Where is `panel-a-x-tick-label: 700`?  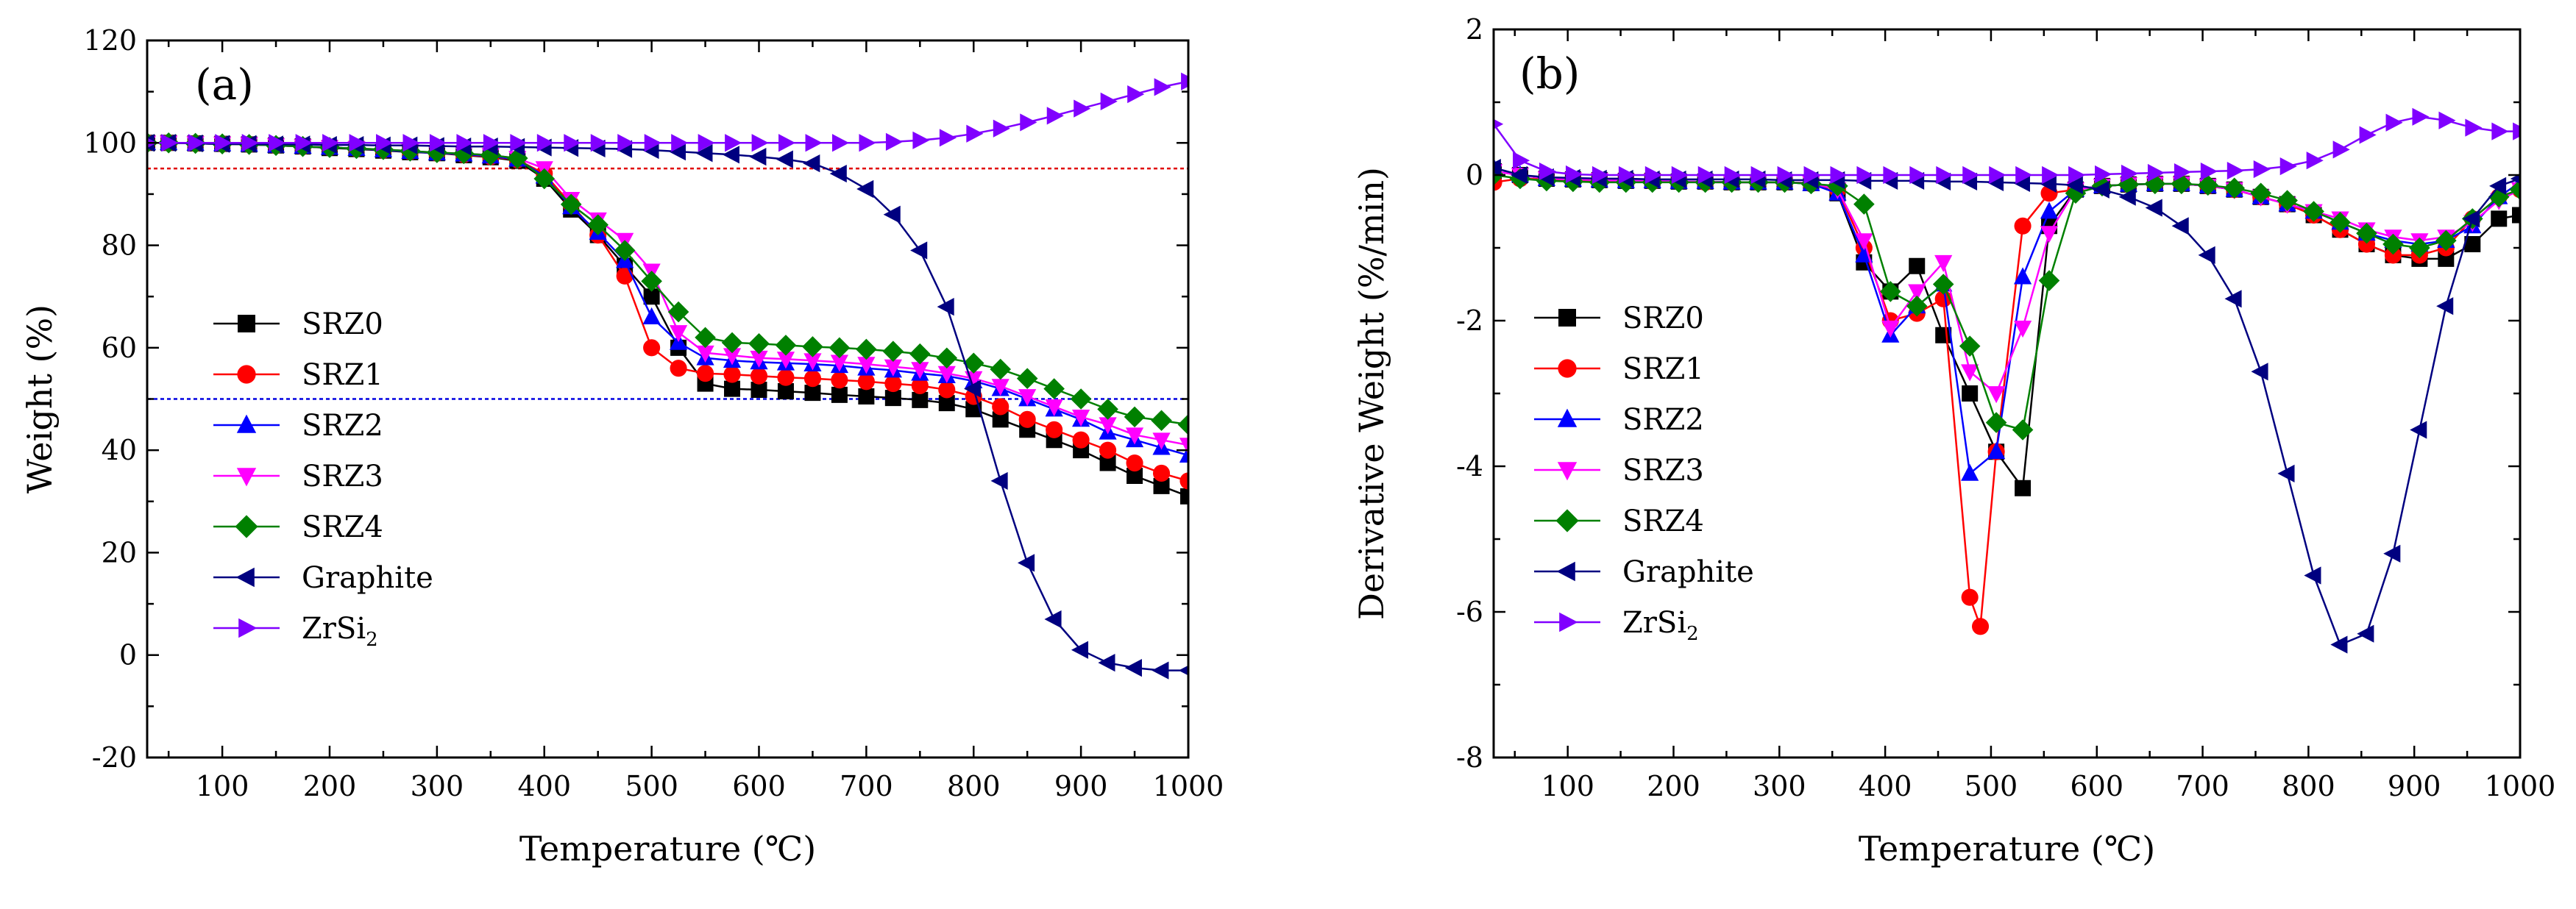 panel-a-x-tick-label: 700 is located at coordinates (866, 786).